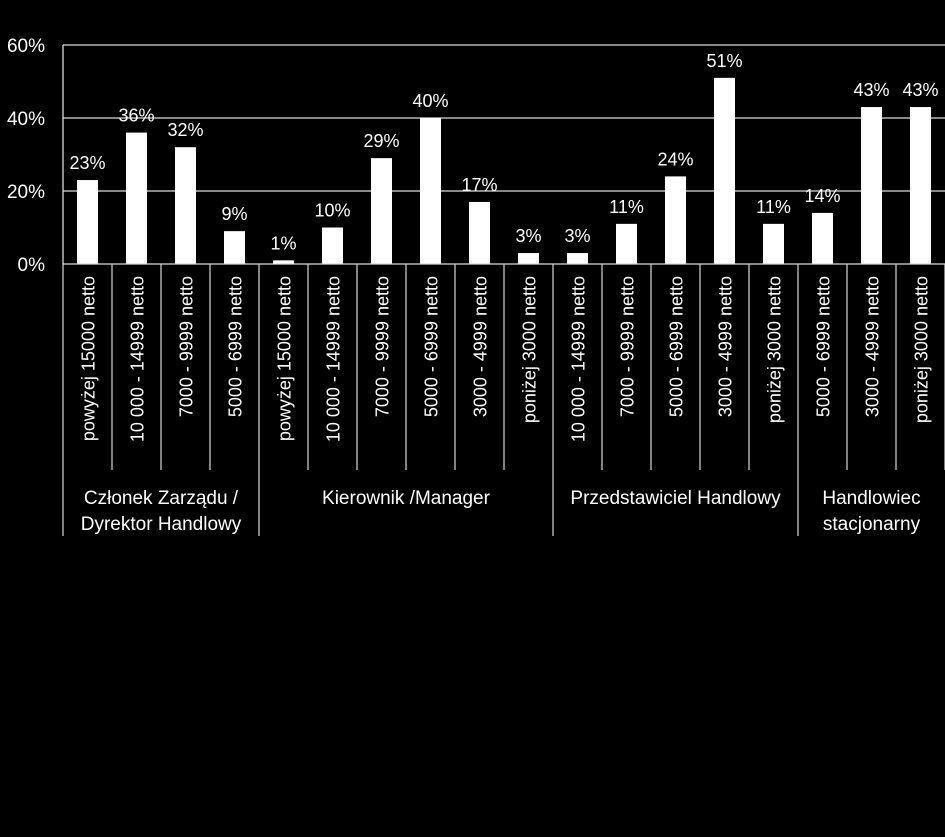 The height and width of the screenshot is (837, 945). Describe the element at coordinates (26, 156) in the screenshot. I see `y-axis-tick-labels: 0% 20% 40% 60%` at that location.